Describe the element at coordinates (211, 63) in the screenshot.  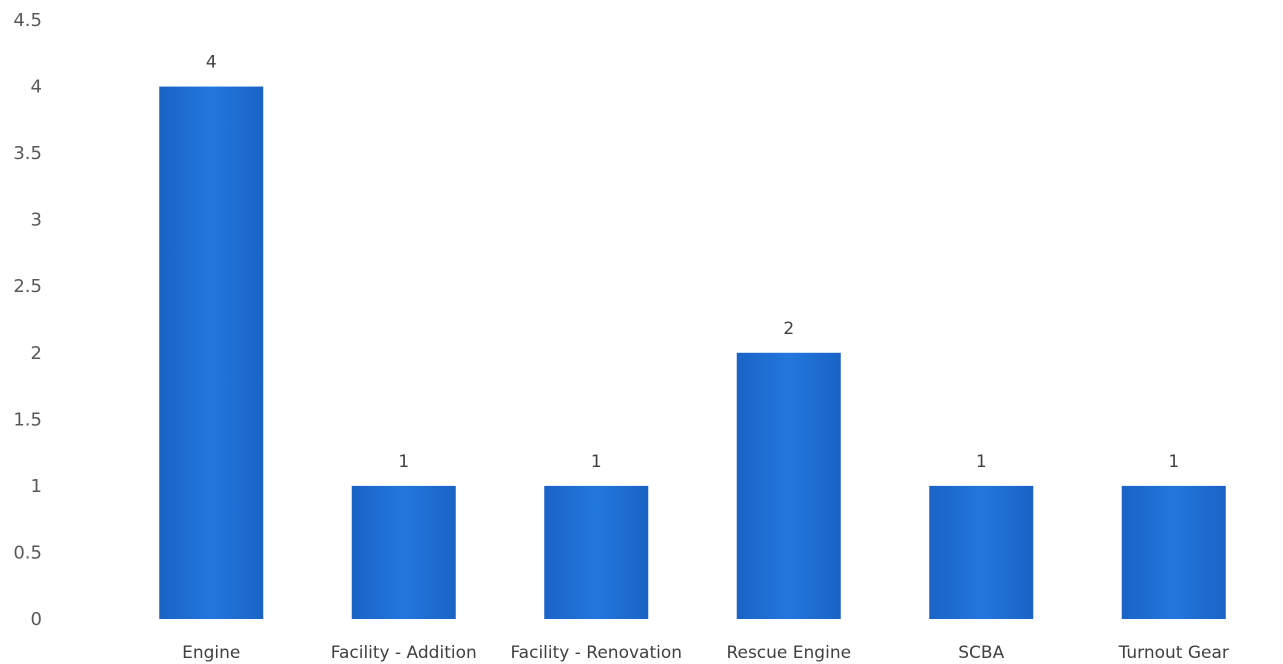
I see `data-label: 4` at that location.